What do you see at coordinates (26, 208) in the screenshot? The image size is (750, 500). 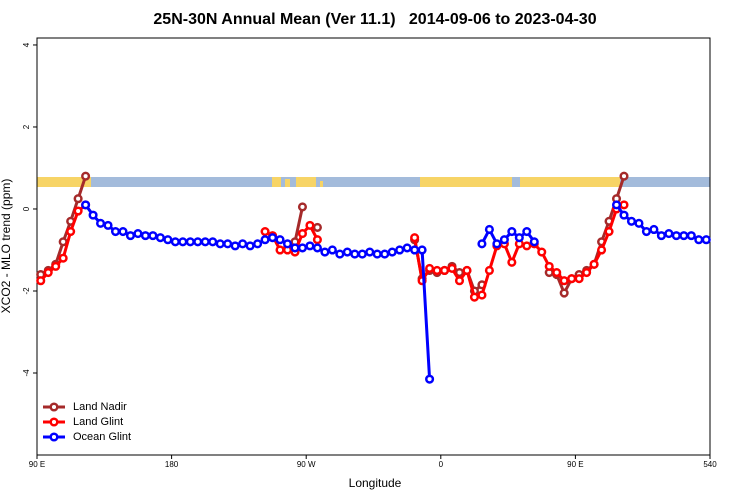 I see `y-tick-label: 0` at bounding box center [26, 208].